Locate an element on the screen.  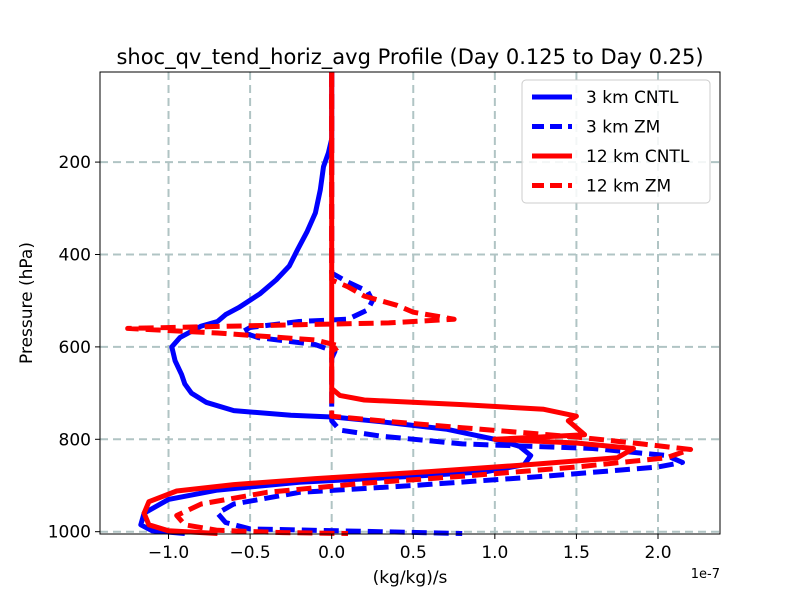
x-axis: −1.0 −0.5 0.0 0.5 1.0 1.5 2.0 is located at coordinates (410, 548).